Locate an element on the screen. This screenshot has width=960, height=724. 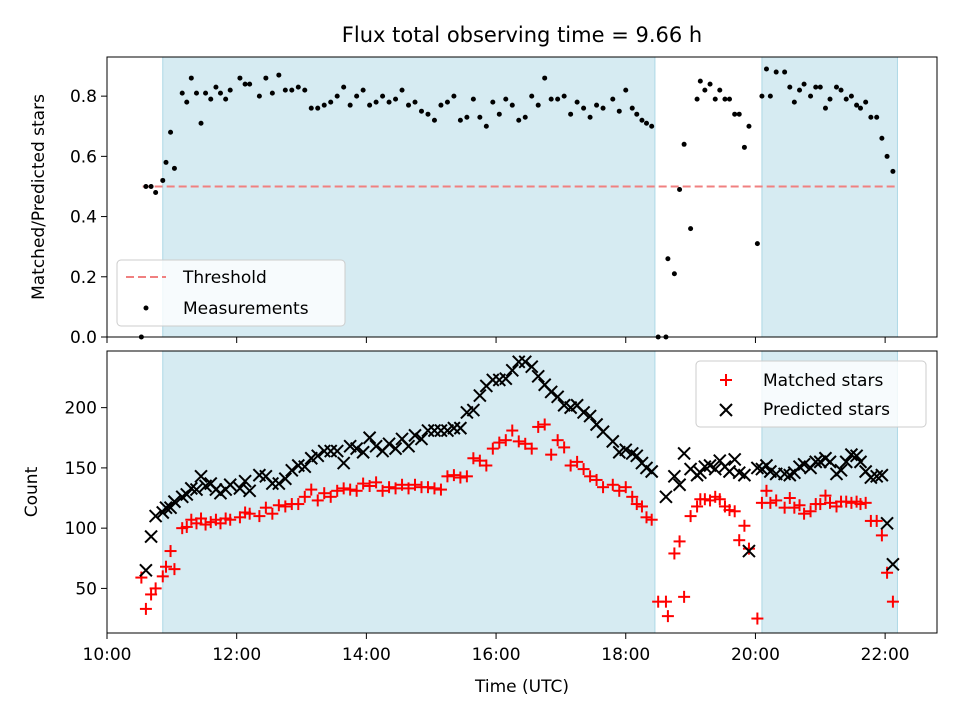
legend-measurements-swatch is located at coordinates (146, 308).